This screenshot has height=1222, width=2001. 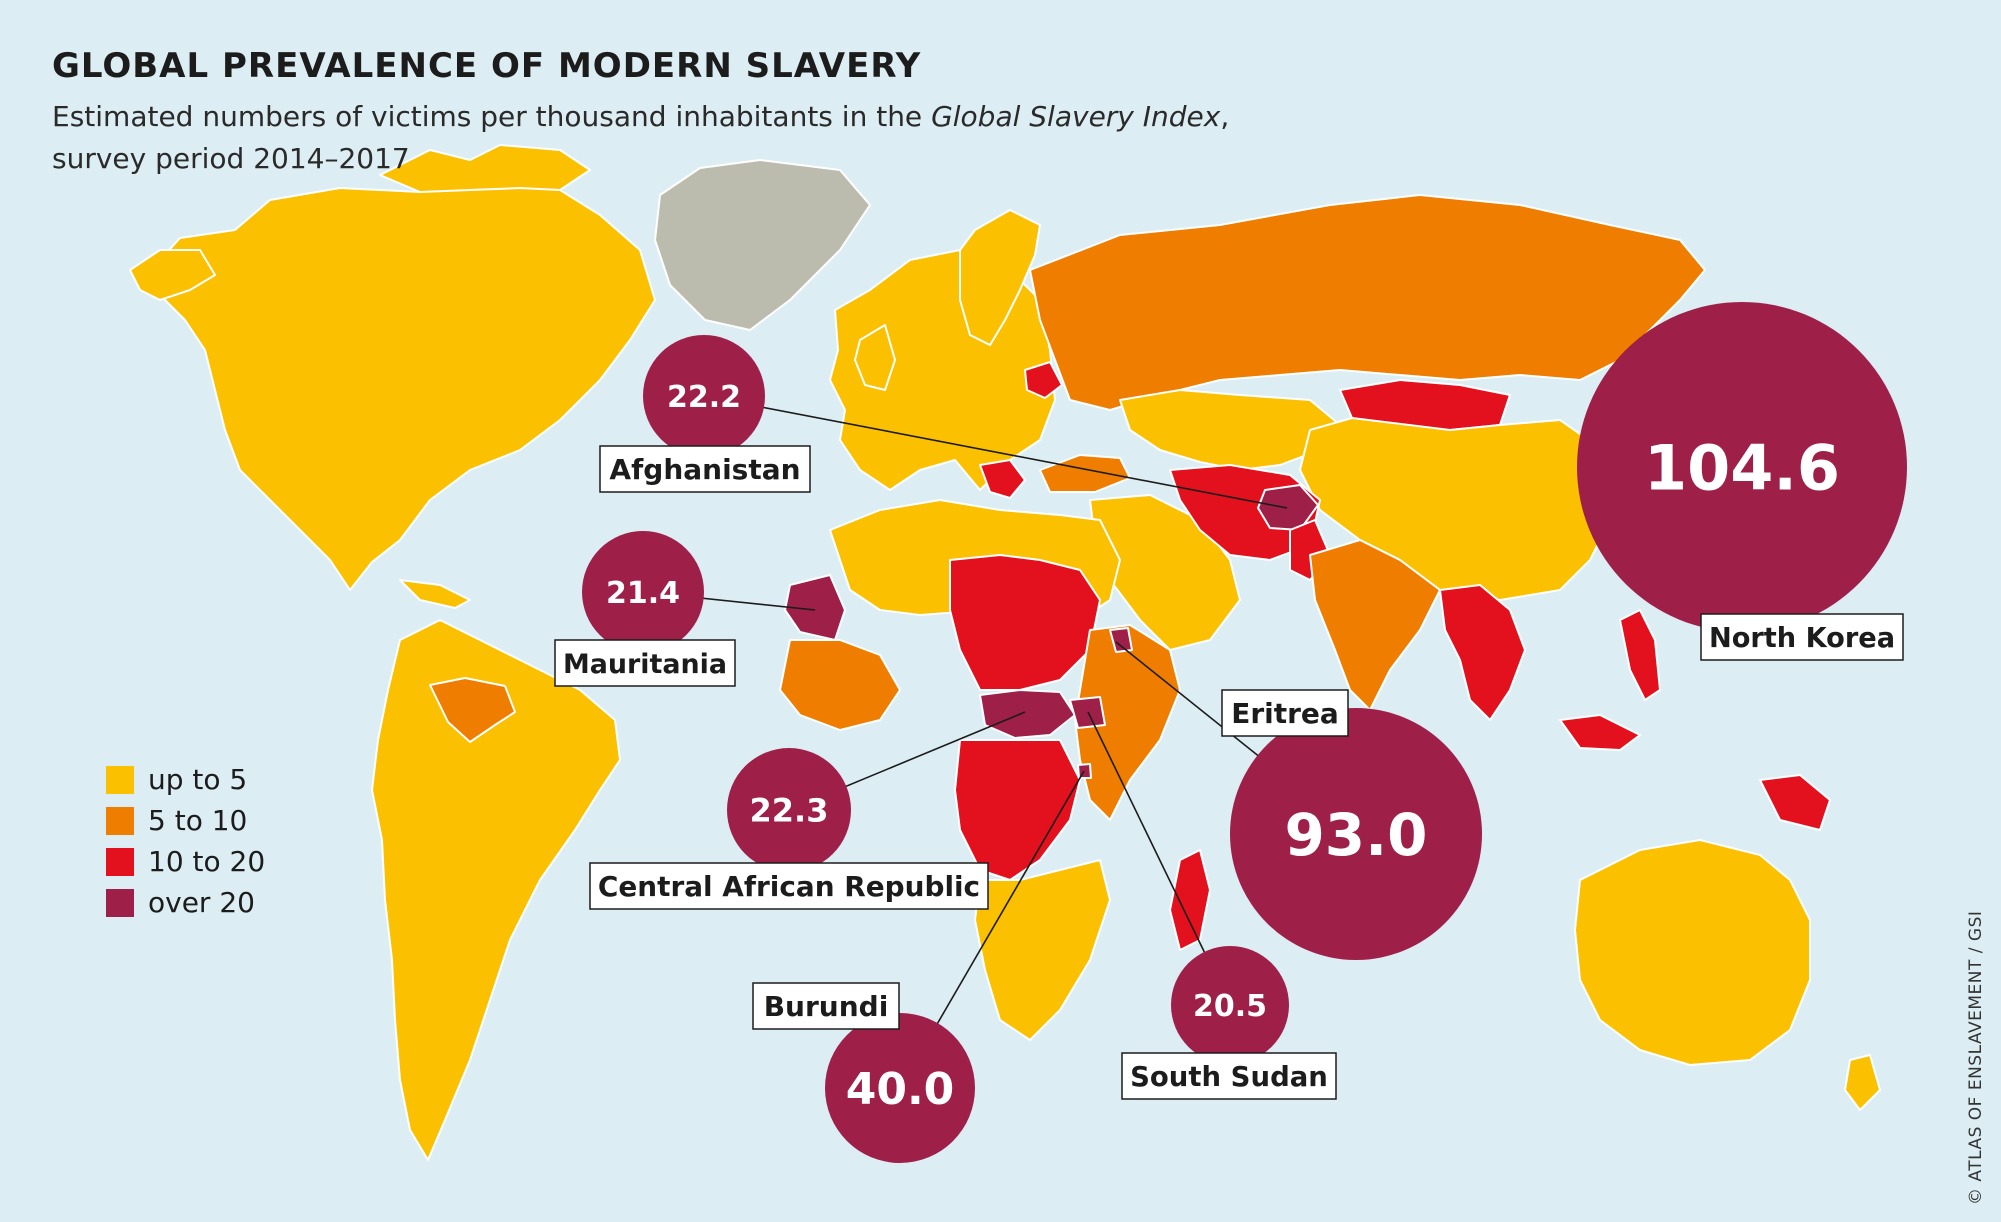 What do you see at coordinates (1600, 732) in the screenshot?
I see `indonesia-region` at bounding box center [1600, 732].